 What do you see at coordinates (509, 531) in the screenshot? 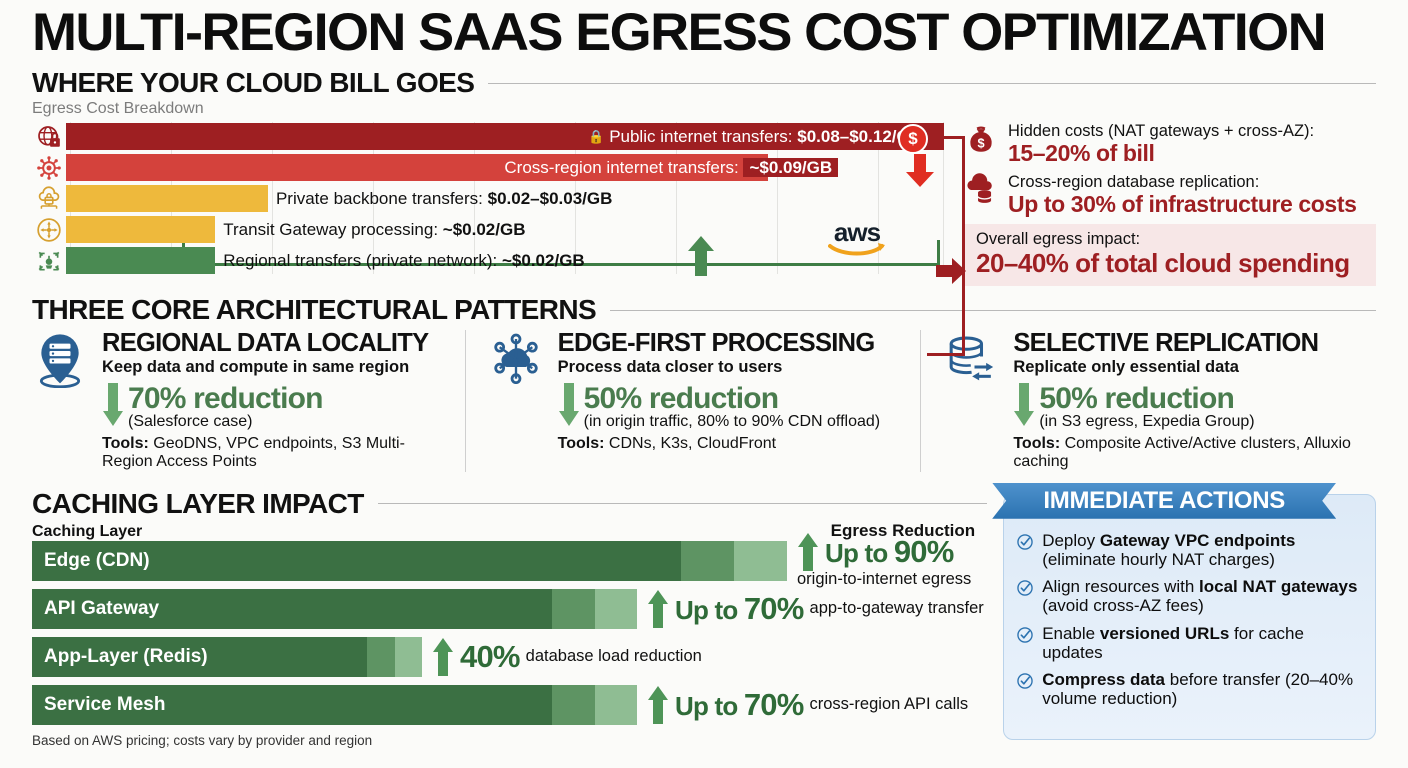
I see `caching-column-headers: Caching Layer Egress Reduction` at bounding box center [509, 531].